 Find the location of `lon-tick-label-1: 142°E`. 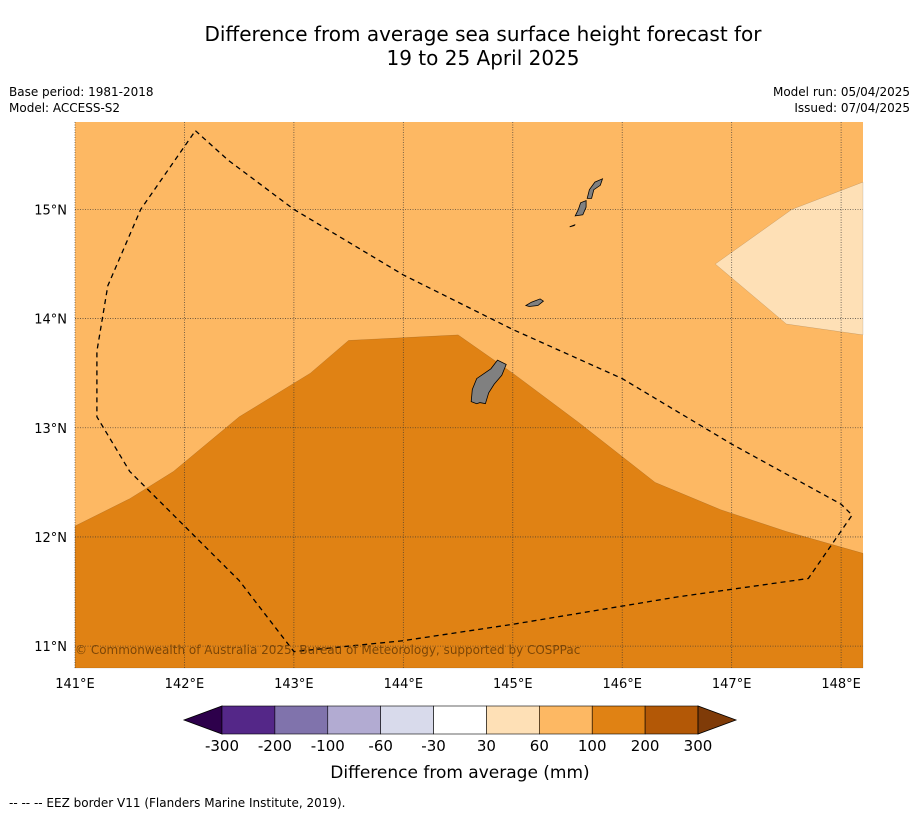

lon-tick-label-1: 142°E is located at coordinates (185, 684).